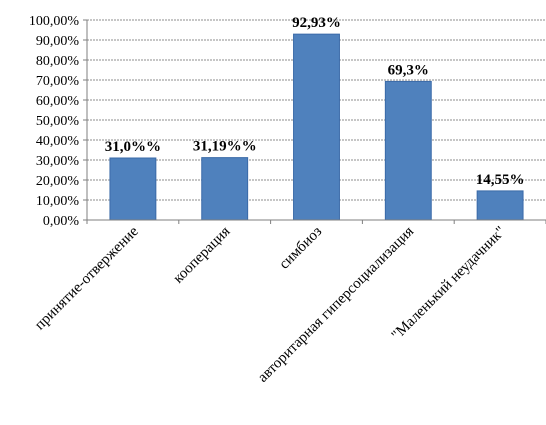  I want to click on y-tick-label: 30,00%, so click(58, 161).